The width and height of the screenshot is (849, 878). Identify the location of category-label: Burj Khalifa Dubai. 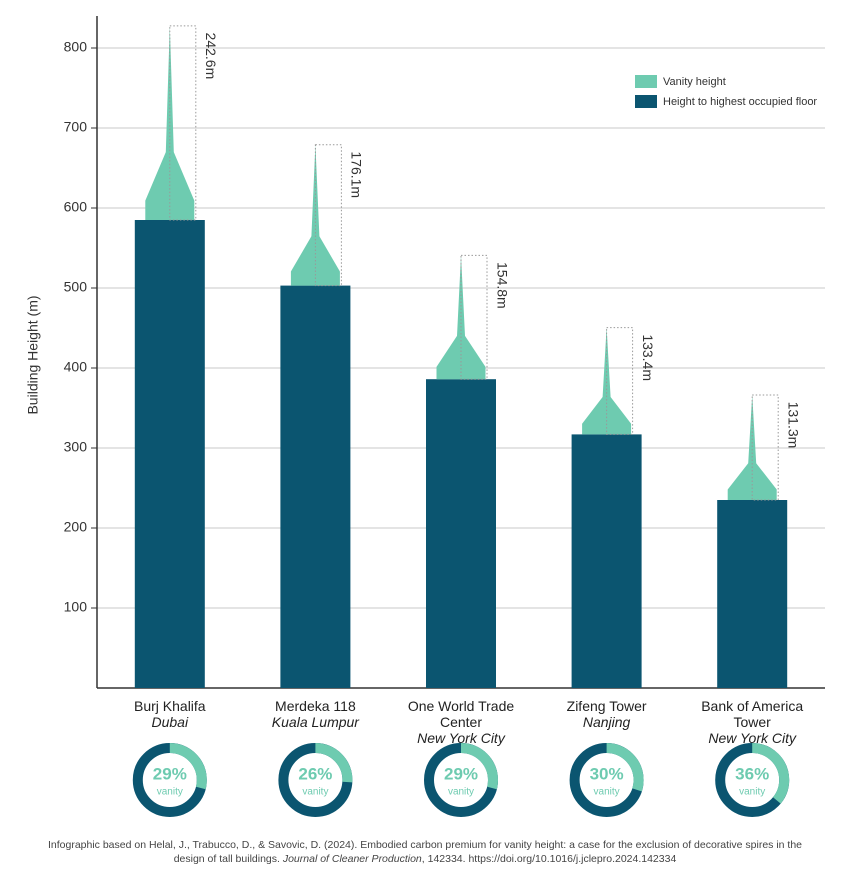
(170, 714).